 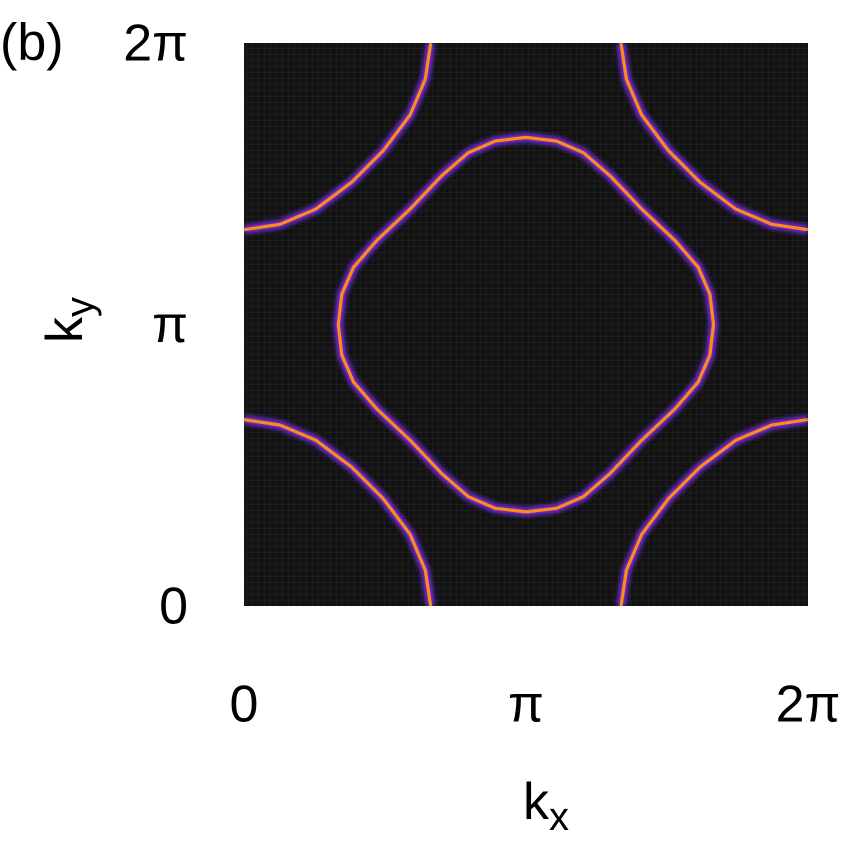 What do you see at coordinates (526, 705) in the screenshot?
I see `x-tick-label: π` at bounding box center [526, 705].